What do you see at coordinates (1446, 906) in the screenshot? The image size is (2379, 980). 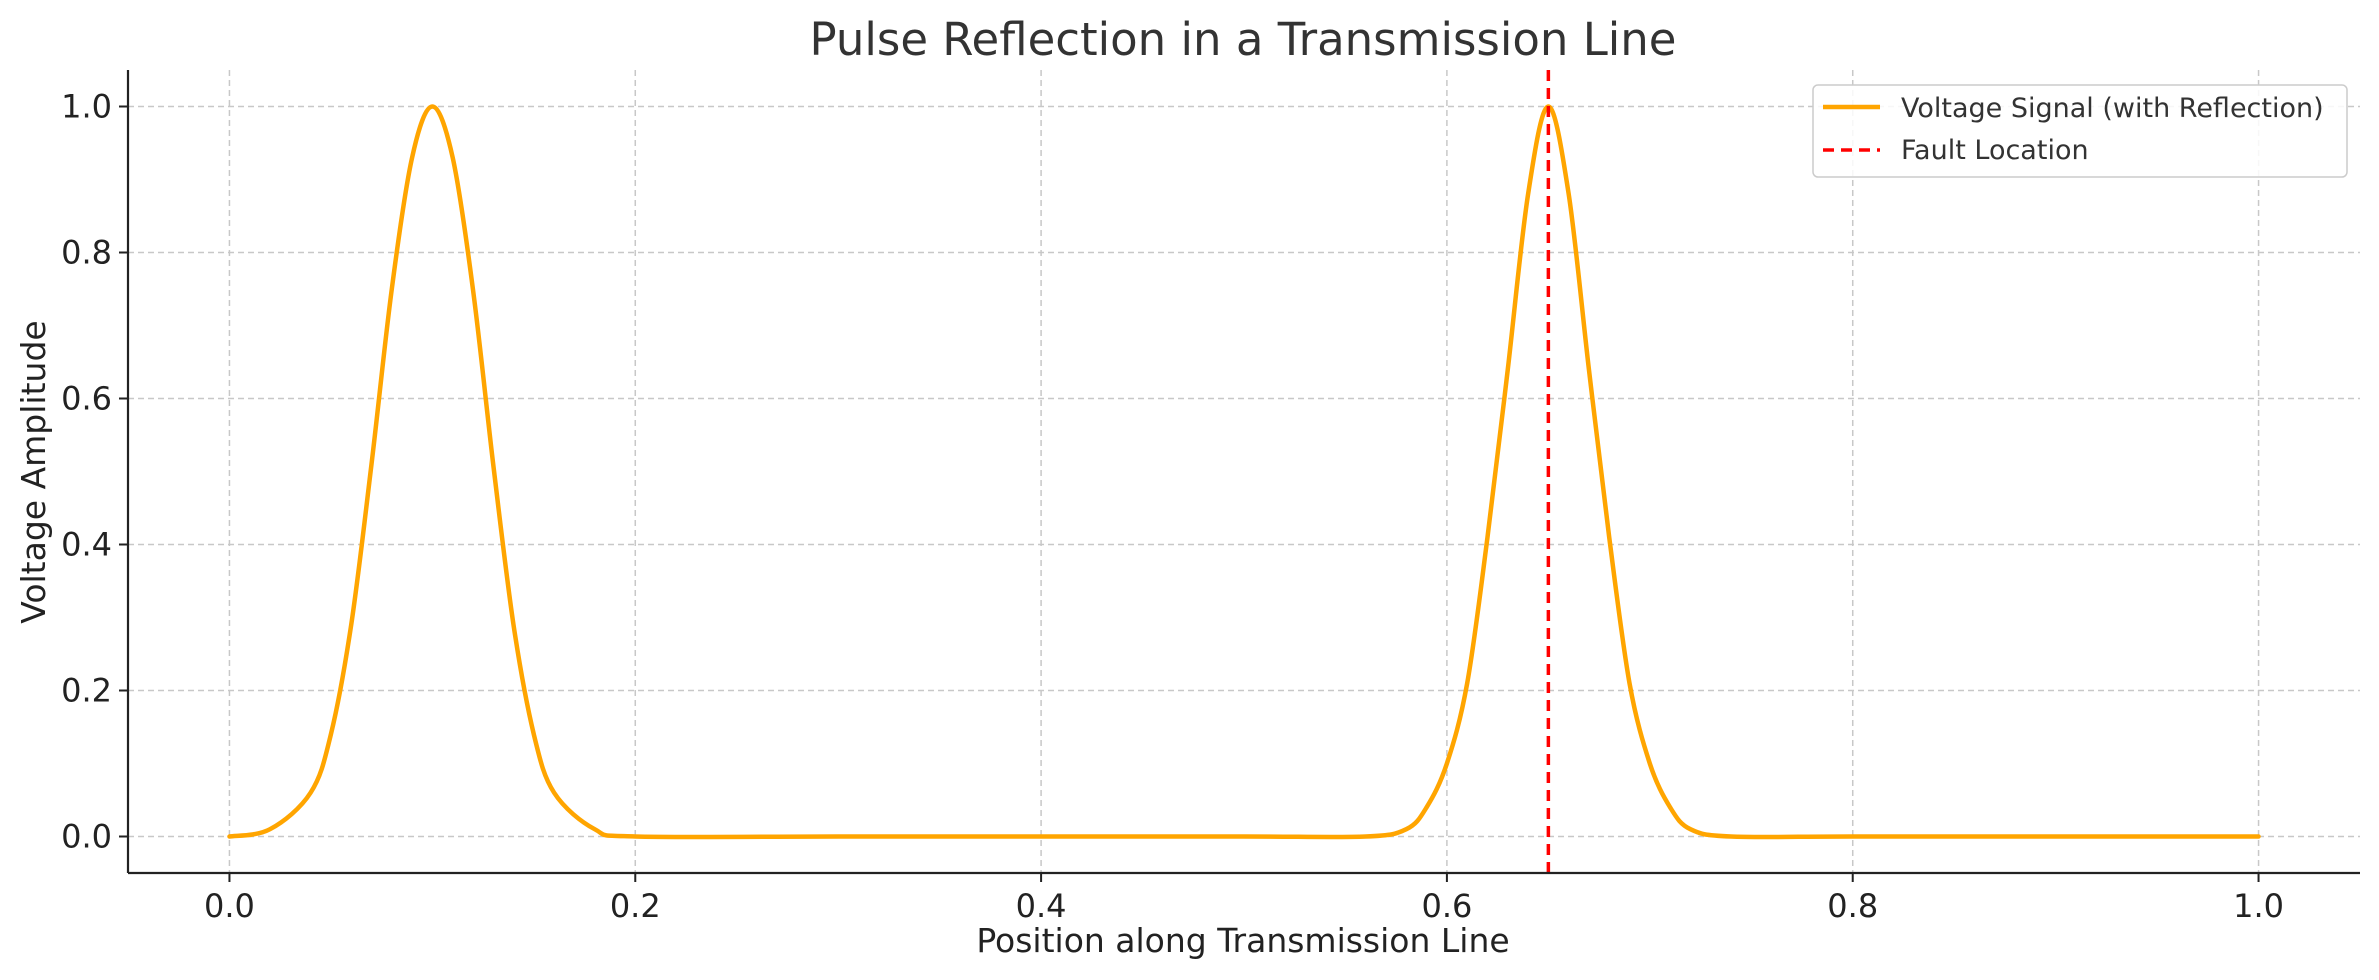 I see `x-tick-label-3: 0.6` at bounding box center [1446, 906].